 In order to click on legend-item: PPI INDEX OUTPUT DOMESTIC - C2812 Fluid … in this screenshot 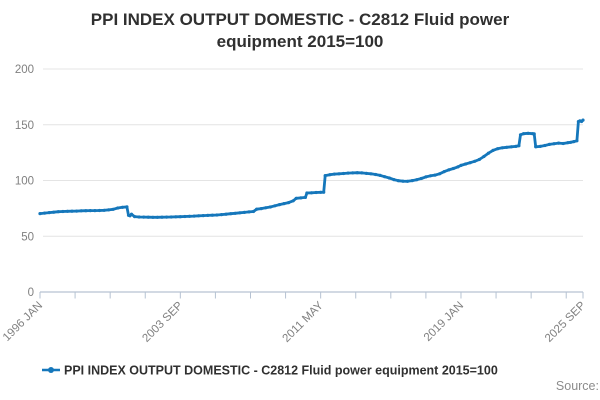, I will do `click(270, 371)`.